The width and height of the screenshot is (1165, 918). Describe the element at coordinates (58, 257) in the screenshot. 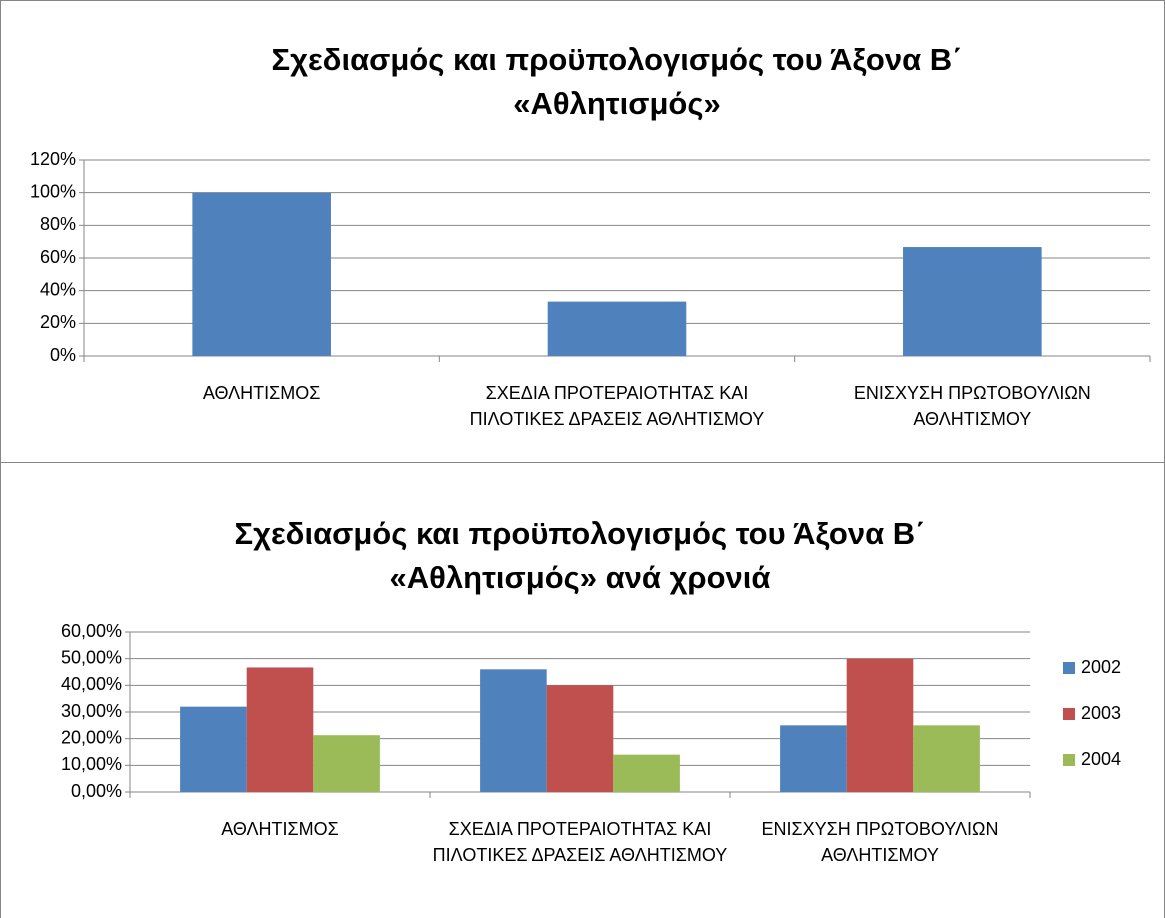

I see `y-tick-label: 60%` at that location.